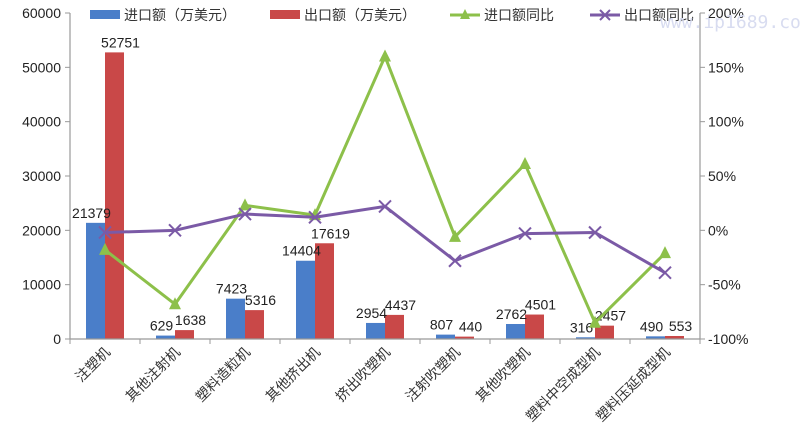 The width and height of the screenshot is (800, 437). I want to click on left-axis-tick: 20000, so click(41, 230).